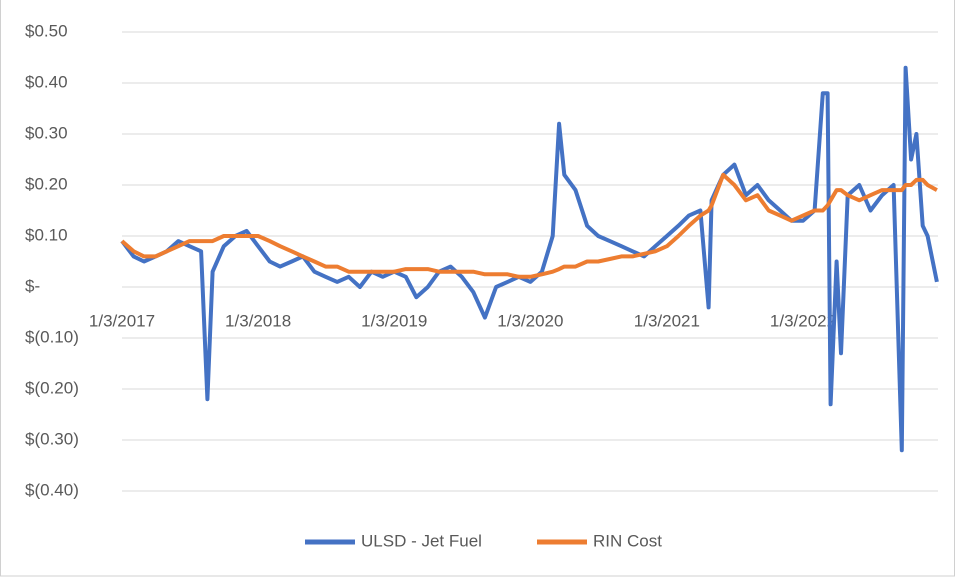 The width and height of the screenshot is (956, 577). Describe the element at coordinates (52, 489) in the screenshot. I see `y-tick-label: $(0.40)` at that location.